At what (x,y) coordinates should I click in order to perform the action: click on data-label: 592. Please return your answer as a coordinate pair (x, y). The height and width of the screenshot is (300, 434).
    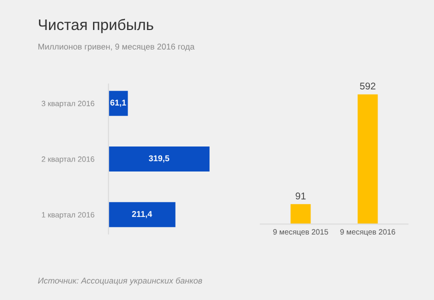
    Looking at the image, I should click on (368, 86).